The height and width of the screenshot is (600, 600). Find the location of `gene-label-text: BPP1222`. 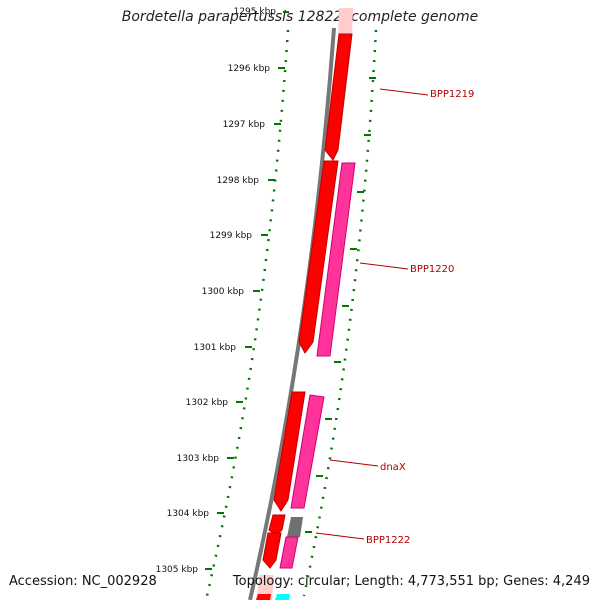

gene-label-text: BPP1222 is located at coordinates (388, 540).